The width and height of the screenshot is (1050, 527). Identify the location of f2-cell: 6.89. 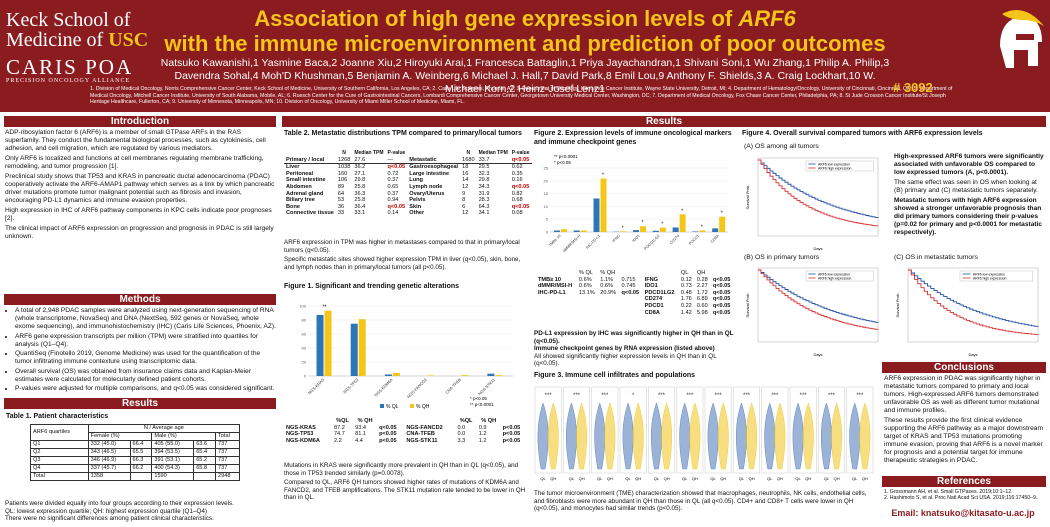
(702, 299).